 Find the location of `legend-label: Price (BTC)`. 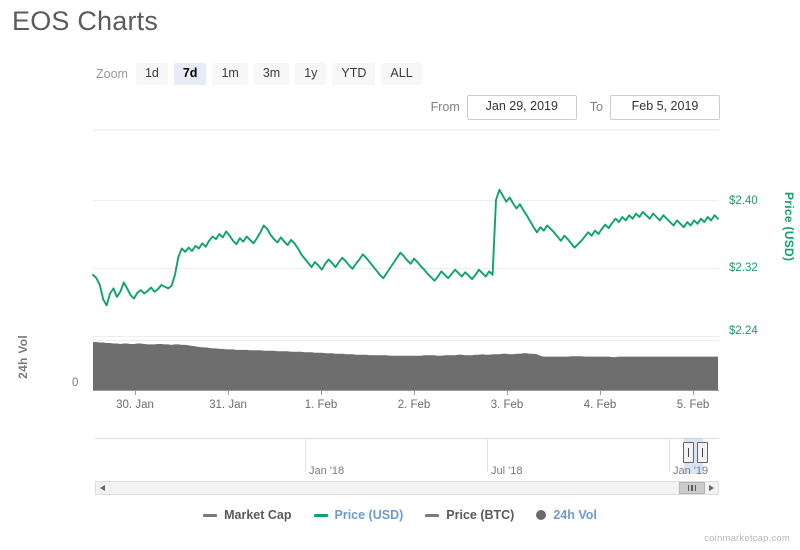

legend-label: Price (BTC) is located at coordinates (480, 515).